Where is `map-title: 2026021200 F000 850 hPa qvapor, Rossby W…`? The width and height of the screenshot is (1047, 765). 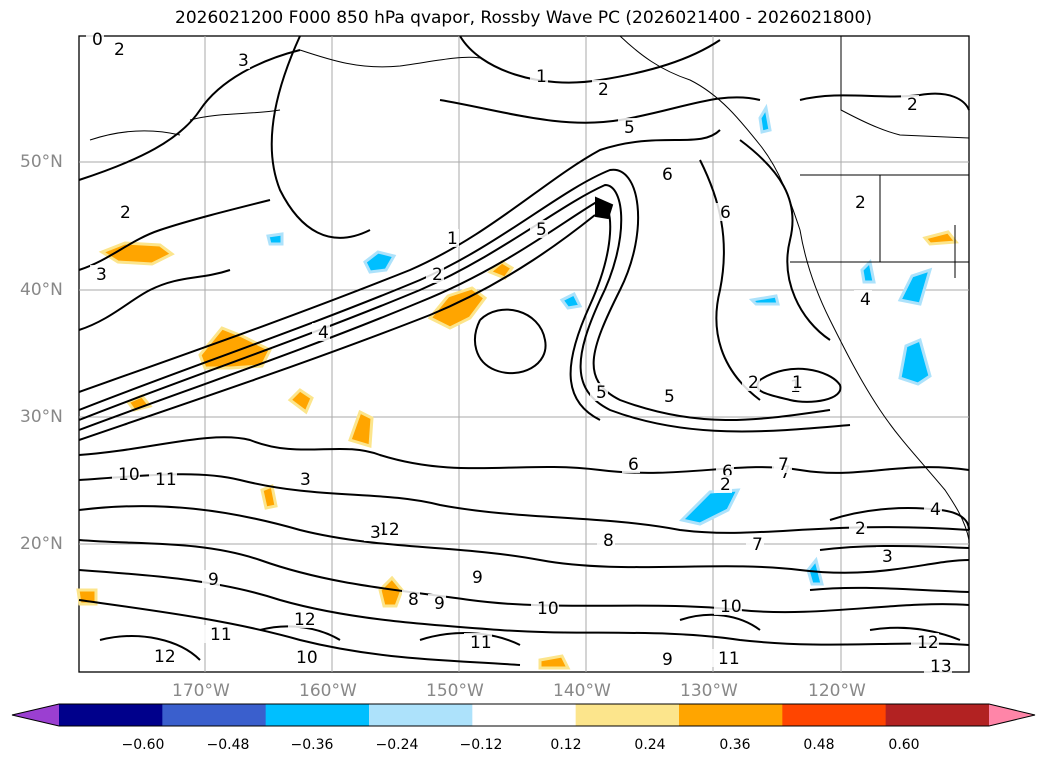 map-title: 2026021200 F000 850 hPa qvapor, Rossby W… is located at coordinates (523, 18).